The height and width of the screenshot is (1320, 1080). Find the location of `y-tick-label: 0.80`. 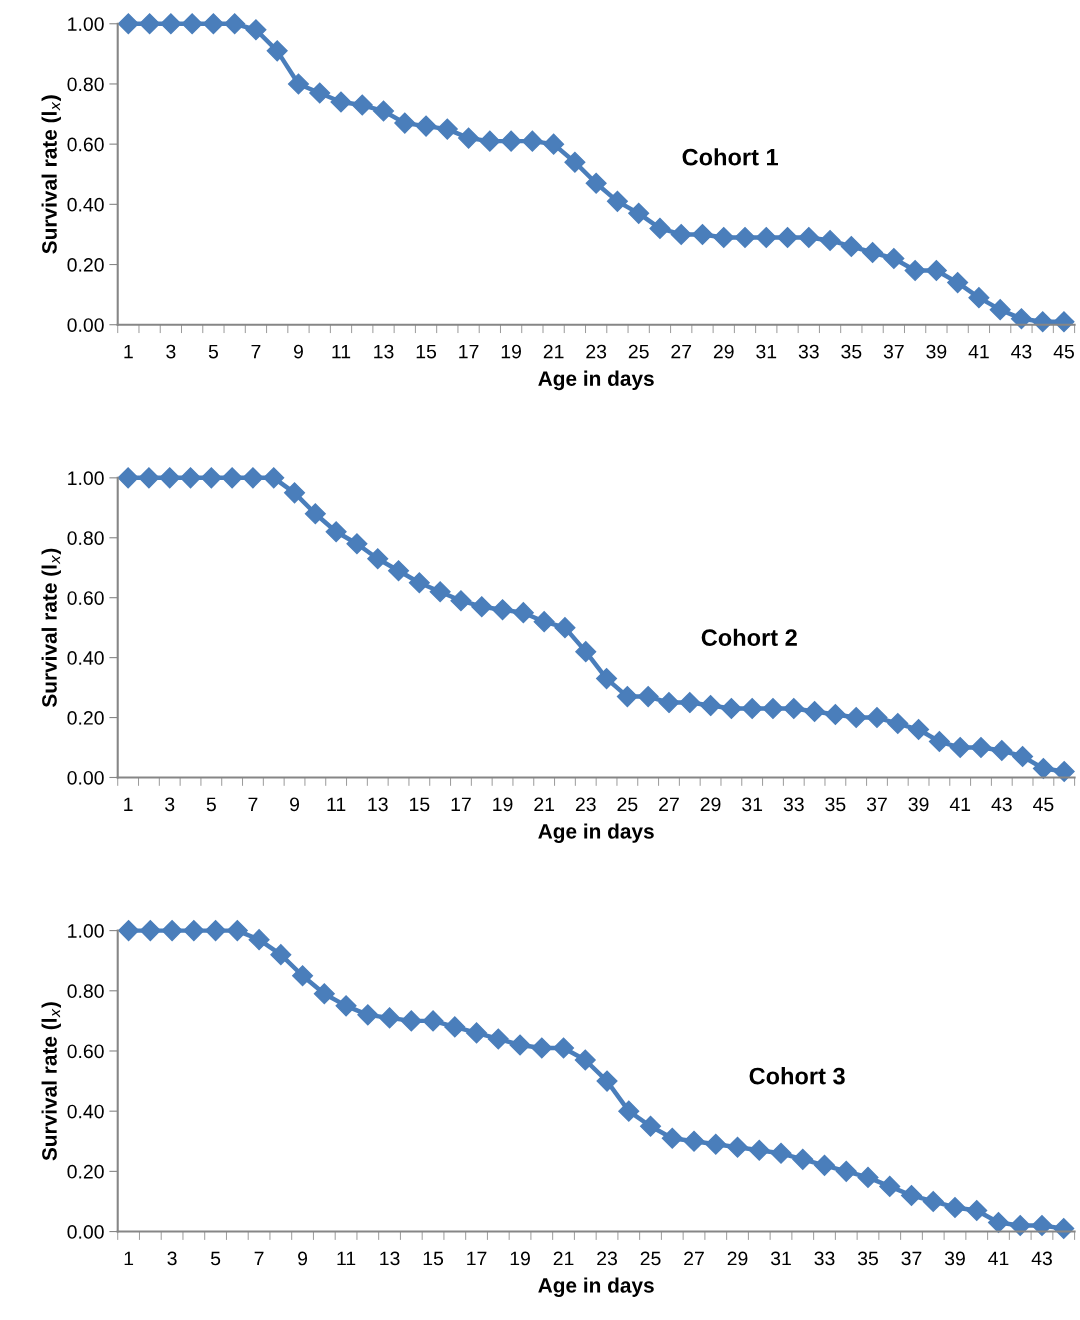

y-tick-label: 0.80 is located at coordinates (85, 538).